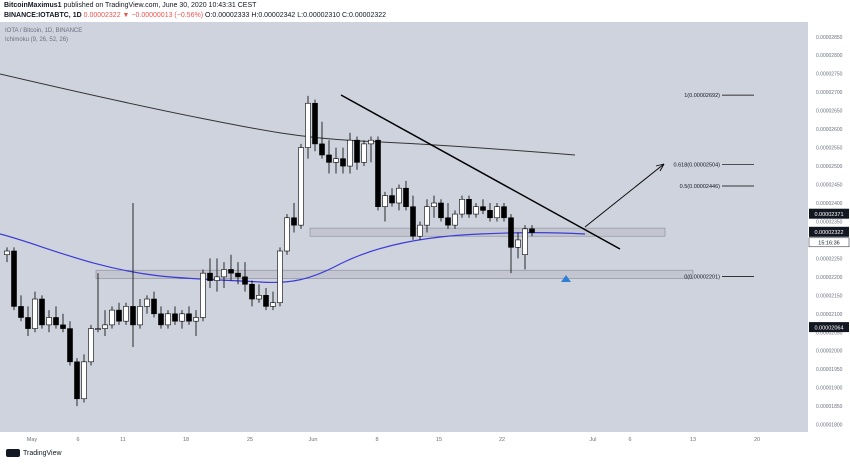  I want to click on projection-arrow, so click(624, 195).